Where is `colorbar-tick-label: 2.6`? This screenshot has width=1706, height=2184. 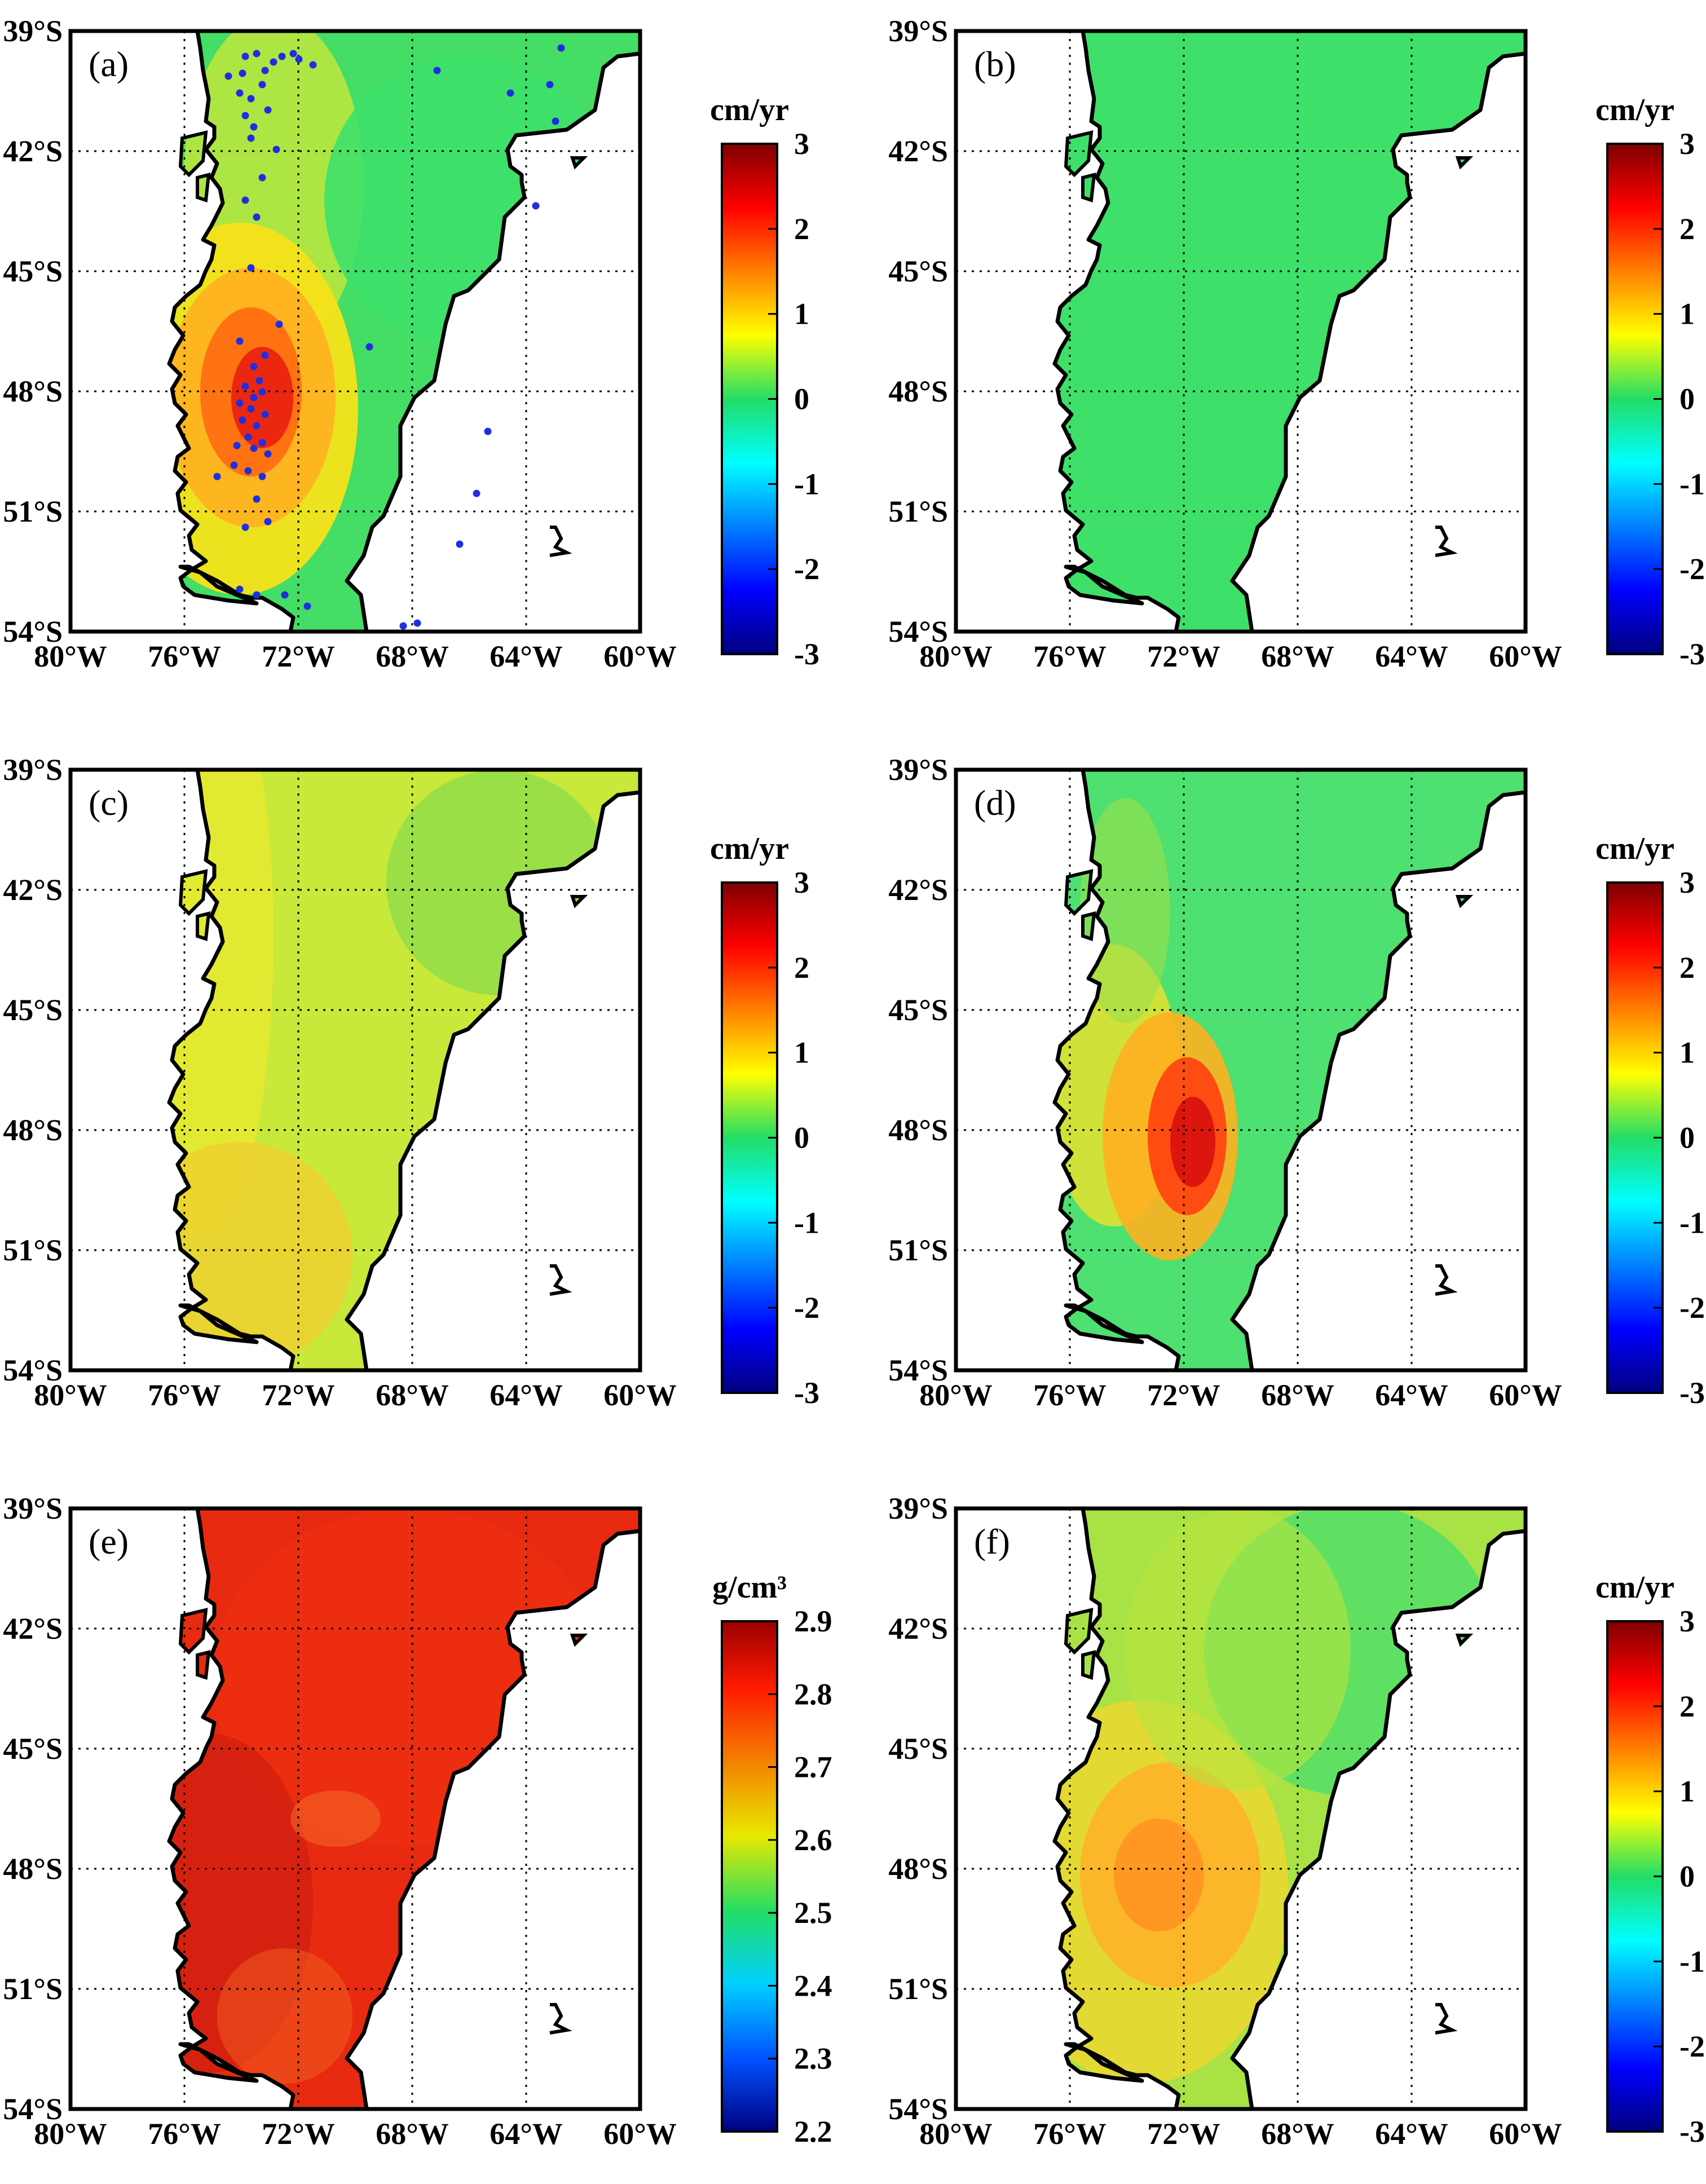
colorbar-tick-label: 2.6 is located at coordinates (813, 1840).